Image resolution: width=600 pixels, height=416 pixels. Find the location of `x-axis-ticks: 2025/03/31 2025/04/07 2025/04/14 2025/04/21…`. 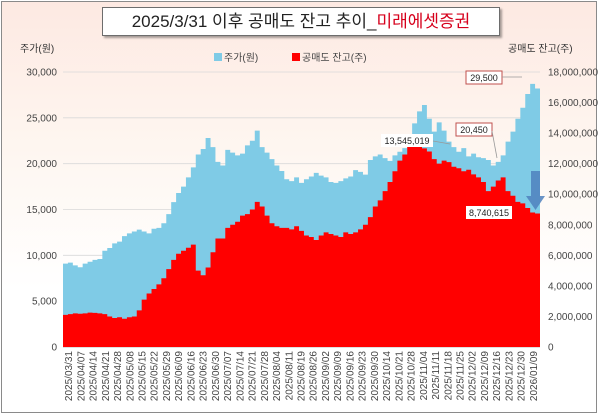

x-axis-ticks: 2025/03/31 2025/04/07 2025/04/14 2025/04/21… is located at coordinates (302, 376).